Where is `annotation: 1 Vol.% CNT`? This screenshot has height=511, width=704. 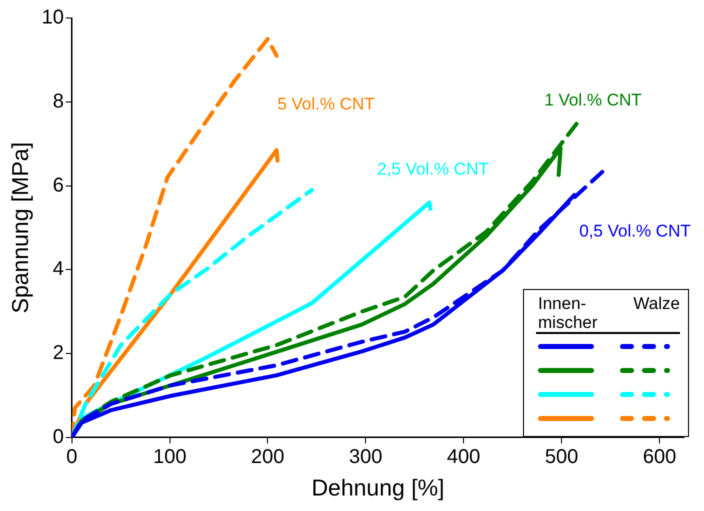 annotation: 1 Vol.% CNT is located at coordinates (593, 100).